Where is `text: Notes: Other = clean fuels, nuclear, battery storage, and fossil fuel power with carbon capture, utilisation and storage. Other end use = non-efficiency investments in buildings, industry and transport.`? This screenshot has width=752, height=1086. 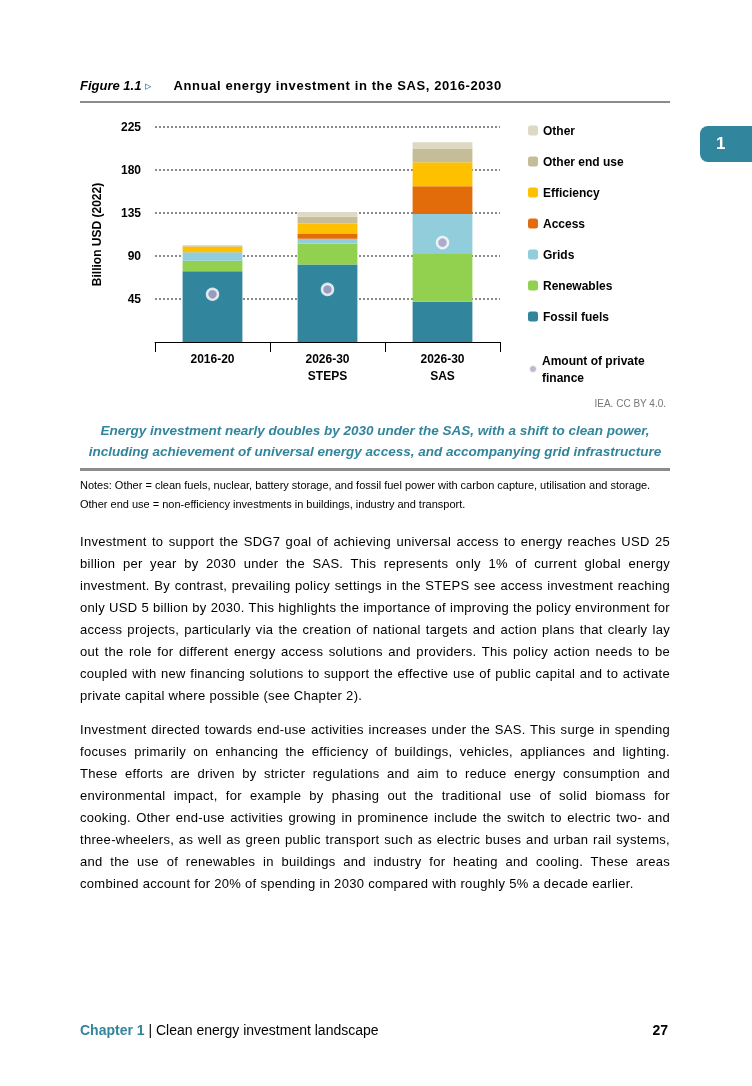 text: Notes: Other = clean fuels, nuclear, battery storage, and fossil fuel power with carbon capture, utilisation and storage. Other end use = non-efficiency investments in buildings, industry and transport. is located at coordinates (366, 495).